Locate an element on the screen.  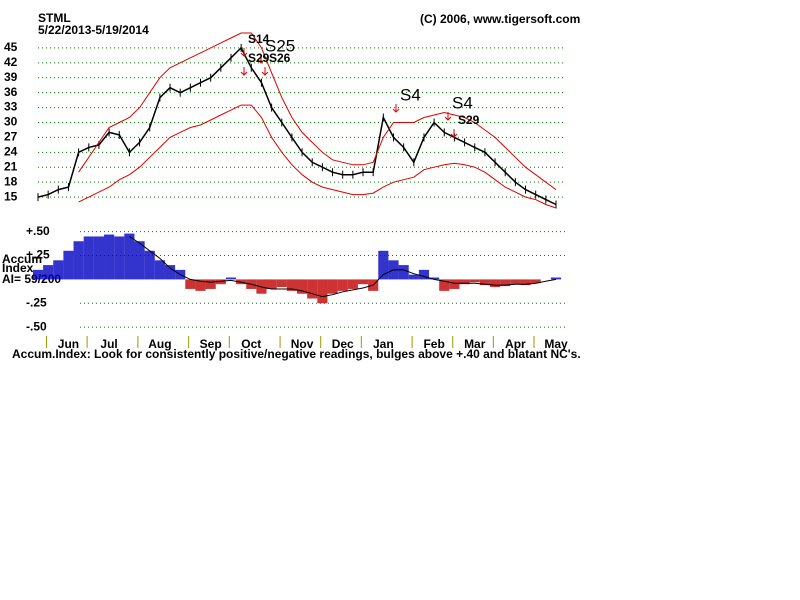
x-tick-label: Nov is located at coordinates (302, 344).